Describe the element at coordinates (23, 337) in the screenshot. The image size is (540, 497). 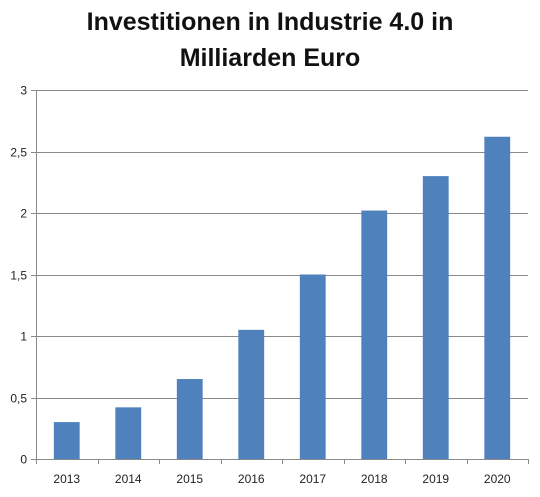
I see `y-tick-label-2: 1` at that location.